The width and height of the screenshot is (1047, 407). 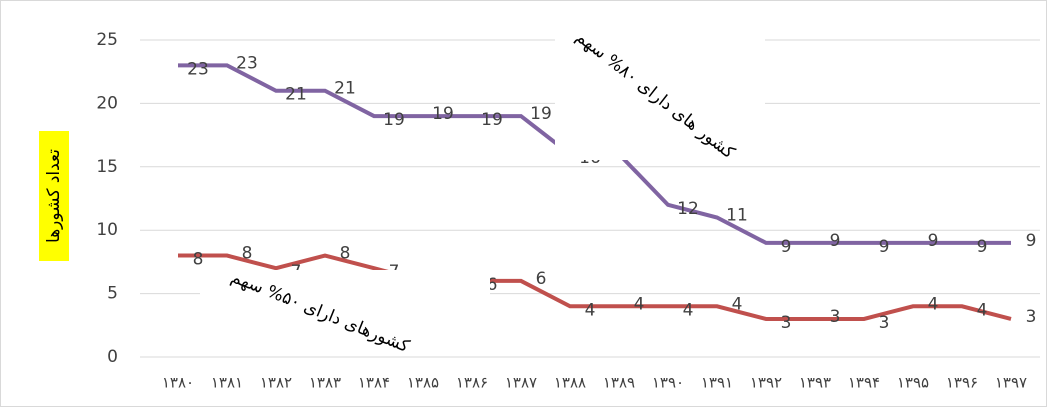 I want to click on x-tick-label: ۱۳۹۶, so click(x=962, y=383).